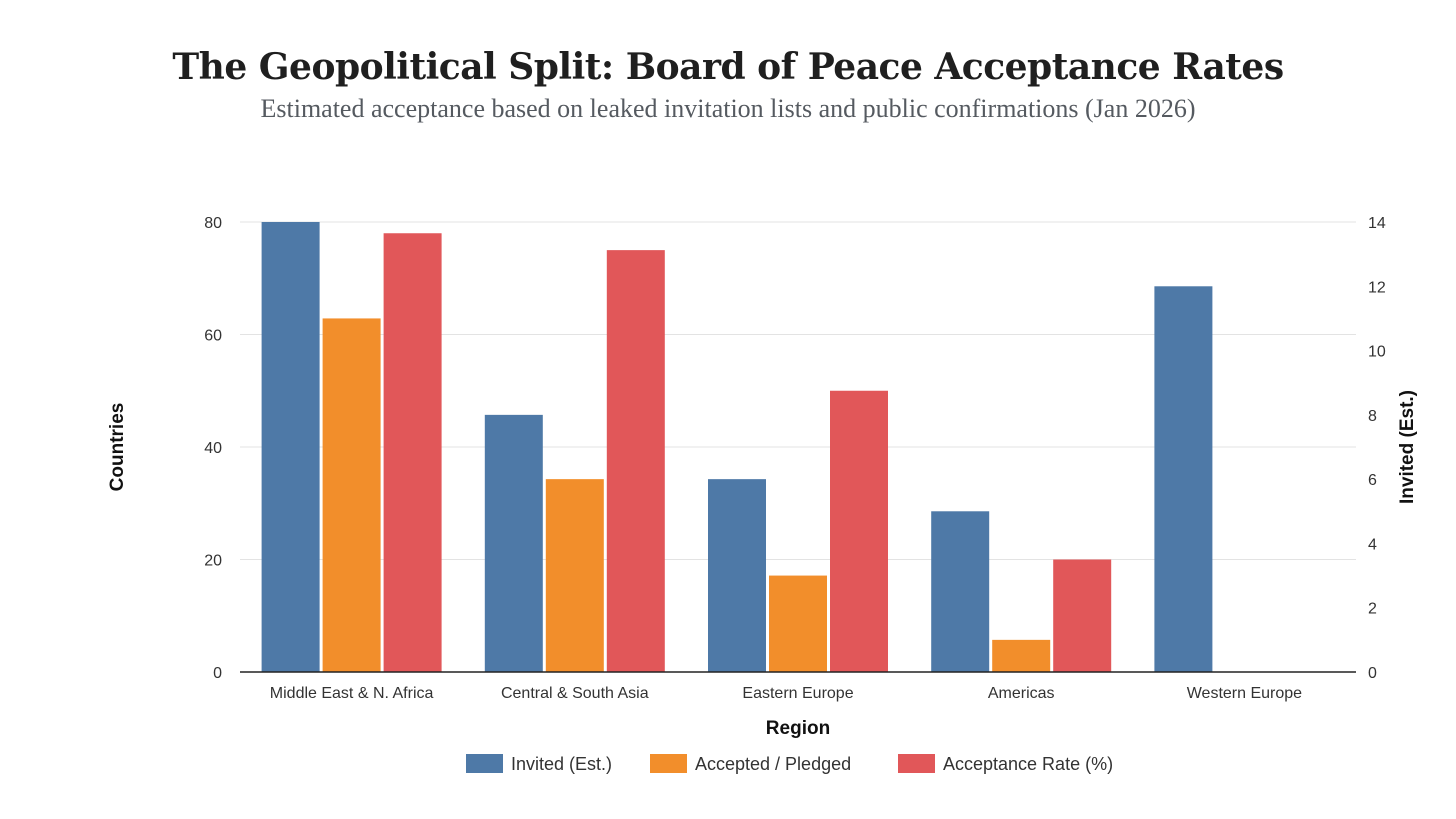 The width and height of the screenshot is (1456, 819). I want to click on x-axis-title: Region, so click(798, 728).